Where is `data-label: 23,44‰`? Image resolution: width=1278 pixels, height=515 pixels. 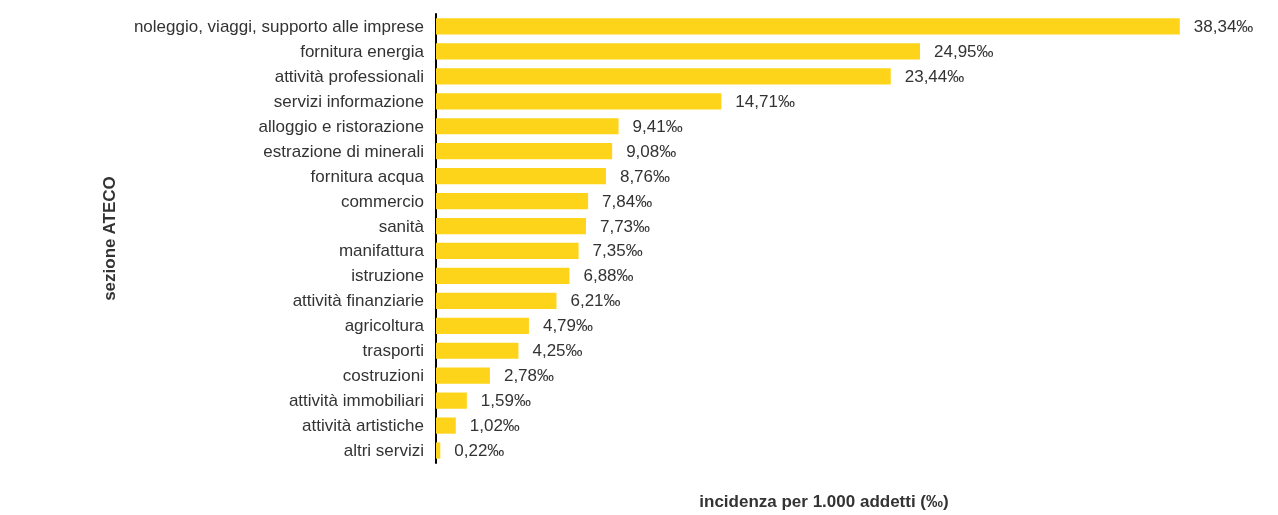 data-label: 23,44‰ is located at coordinates (934, 76).